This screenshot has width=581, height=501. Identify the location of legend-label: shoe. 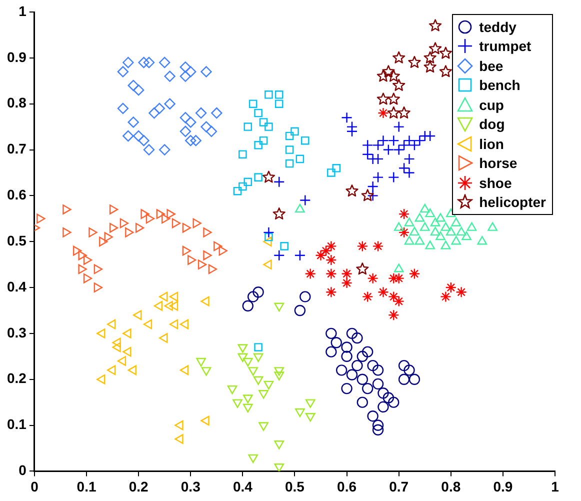
(495, 182).